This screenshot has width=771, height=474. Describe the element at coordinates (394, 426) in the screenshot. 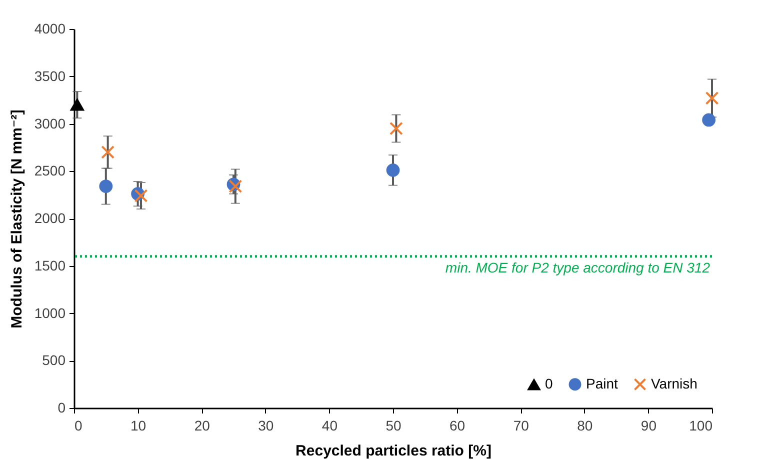

I see `x-tick-label: 50` at that location.